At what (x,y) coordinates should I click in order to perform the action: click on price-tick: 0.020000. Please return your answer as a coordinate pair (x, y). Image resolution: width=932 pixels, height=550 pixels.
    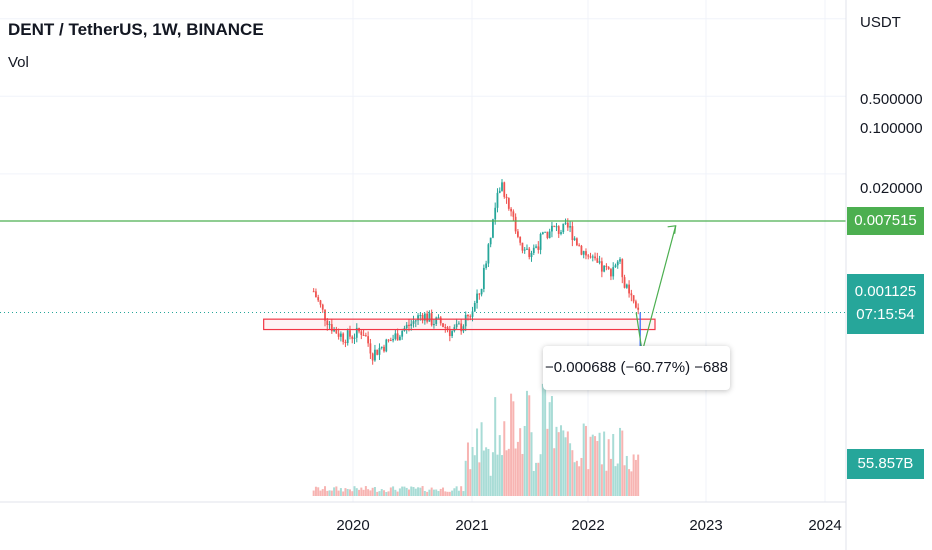
    Looking at the image, I should click on (891, 188).